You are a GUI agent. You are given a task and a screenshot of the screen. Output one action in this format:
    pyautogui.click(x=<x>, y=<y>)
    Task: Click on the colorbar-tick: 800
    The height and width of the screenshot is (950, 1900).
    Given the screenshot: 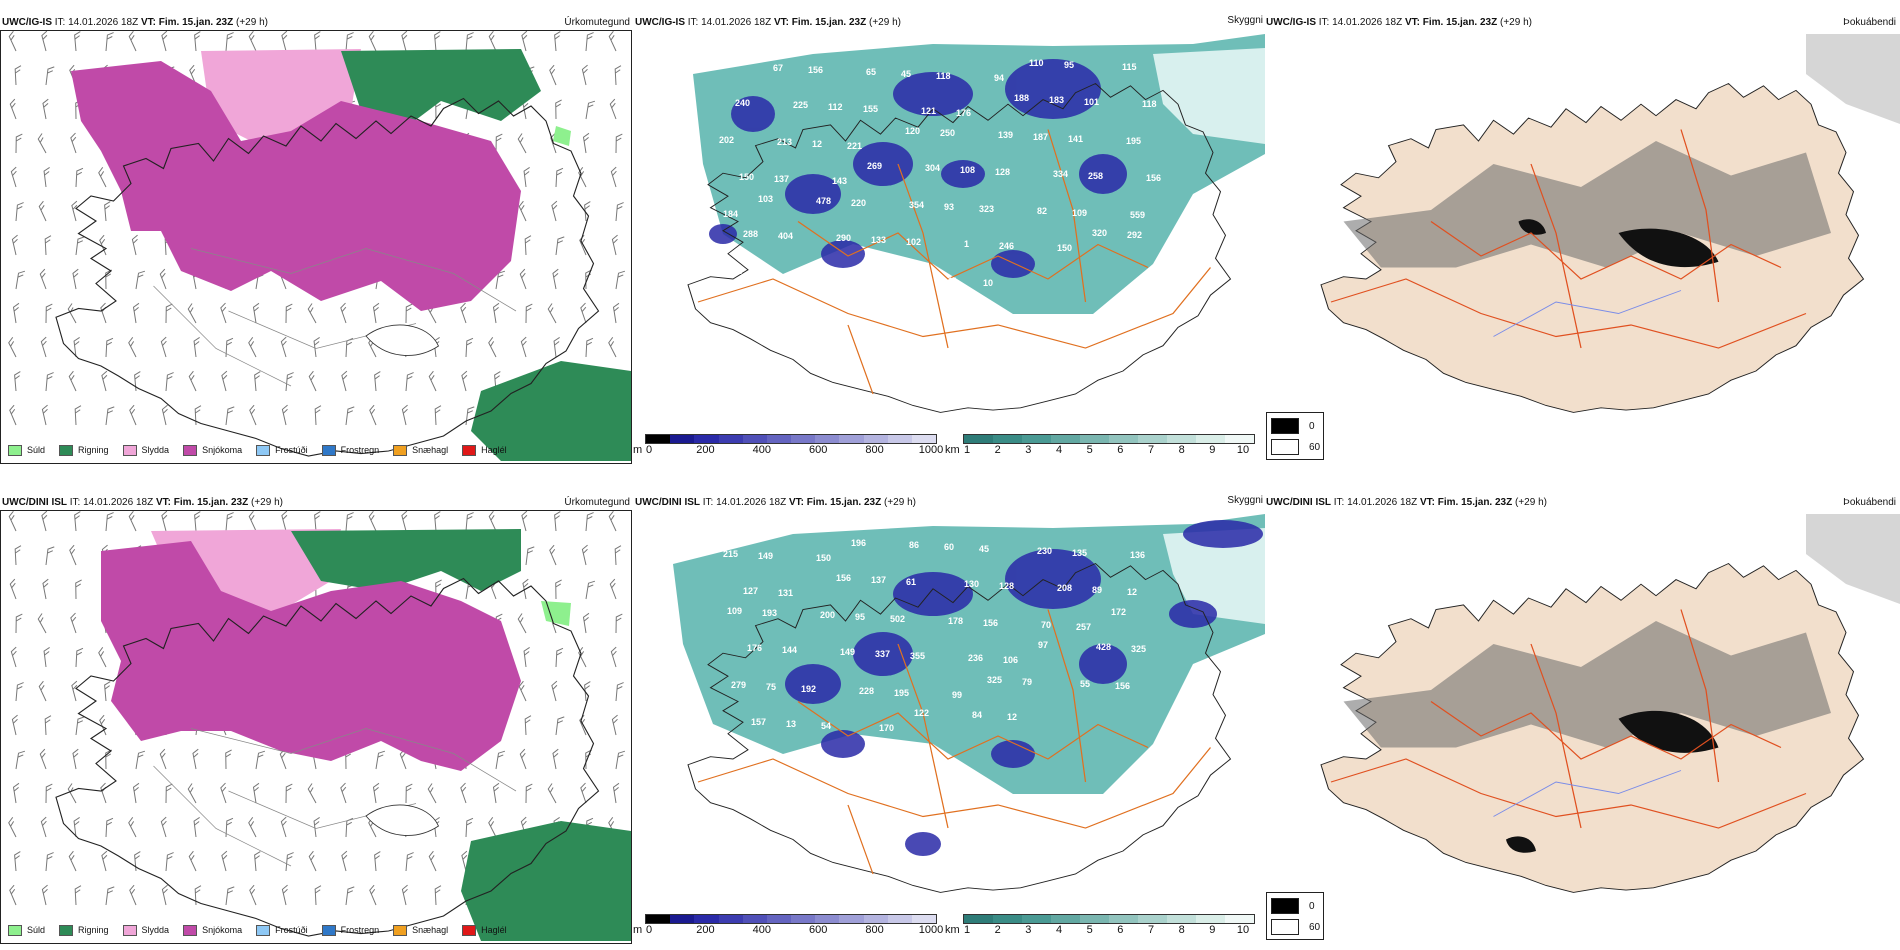 What is the action you would take?
    pyautogui.click(x=874, y=930)
    